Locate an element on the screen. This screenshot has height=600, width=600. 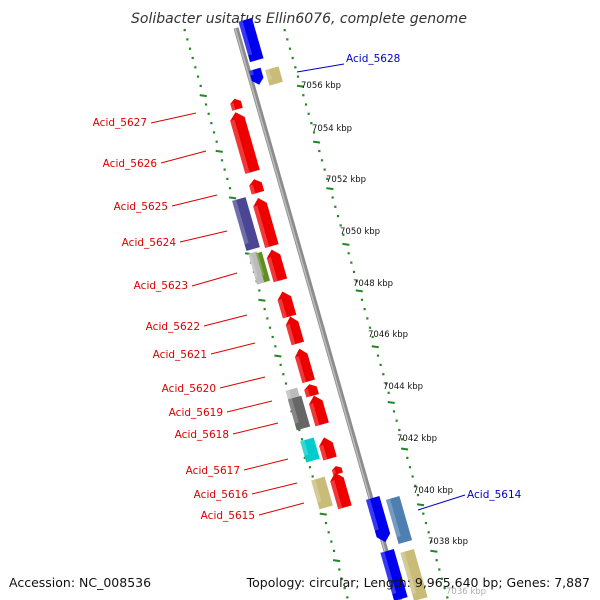
gene-label-text: Acid_5626 is located at coordinates (130, 164).